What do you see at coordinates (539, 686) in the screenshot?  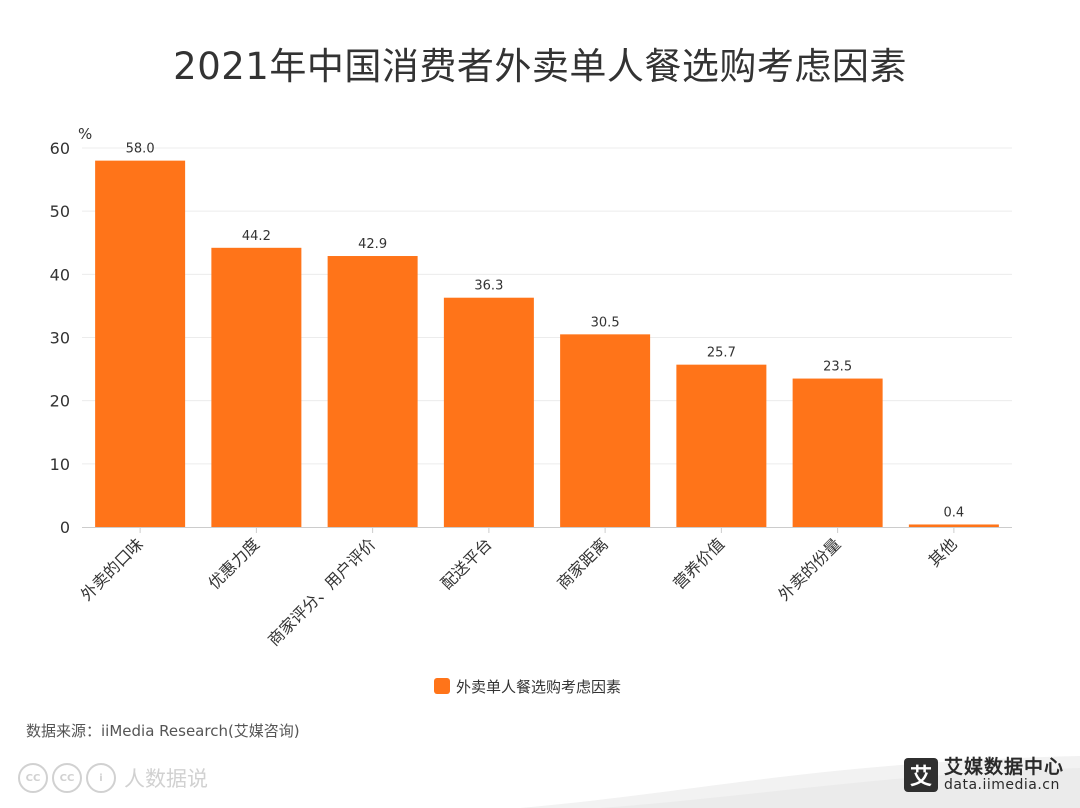 I see `legend-label: 外卖单人餐选购考虑因素` at bounding box center [539, 686].